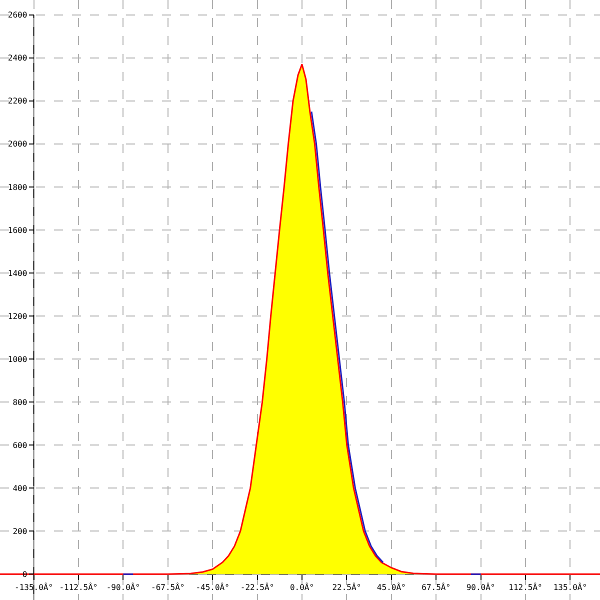  What do you see at coordinates (213, 587) in the screenshot?
I see `x-tick-label: -45.0Â°` at bounding box center [213, 587].